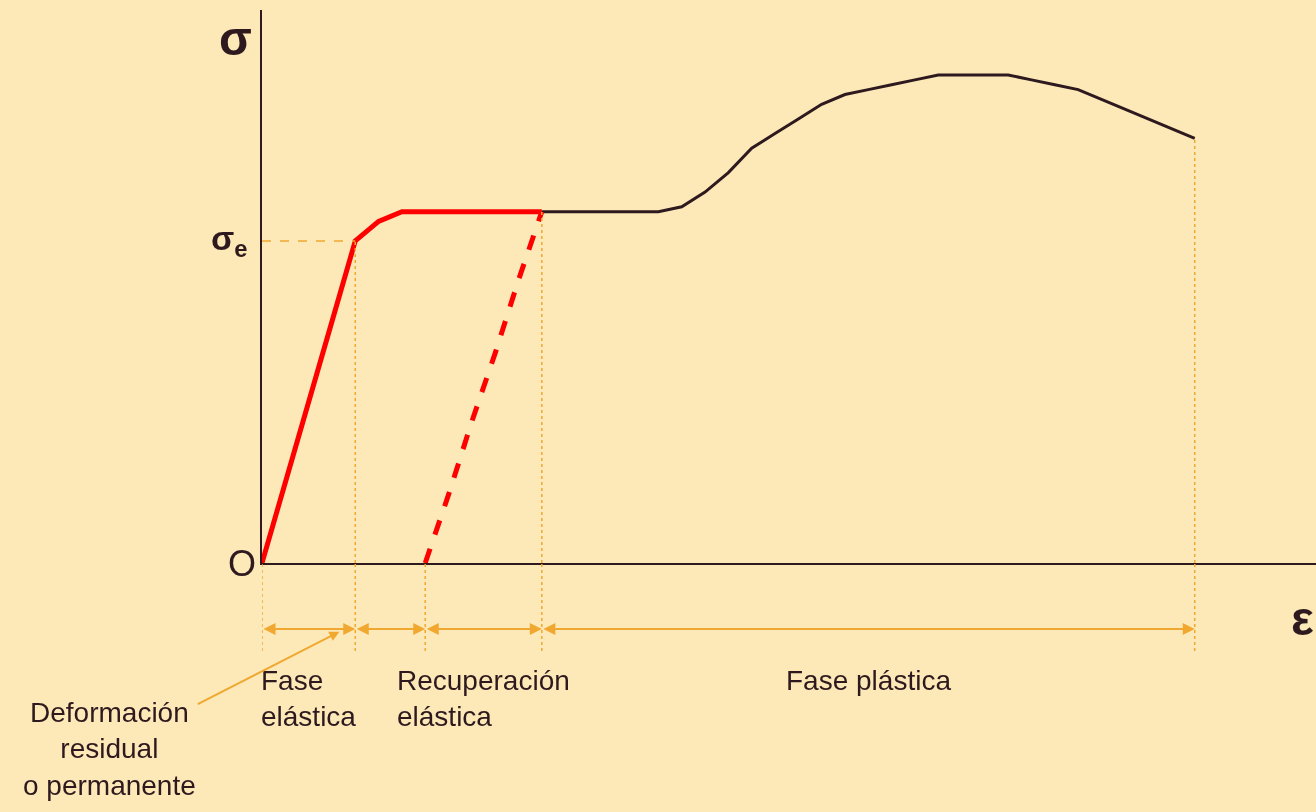 Image resolution: width=1316 pixels, height=812 pixels. I want to click on y-axis-title: σ, so click(235, 38).